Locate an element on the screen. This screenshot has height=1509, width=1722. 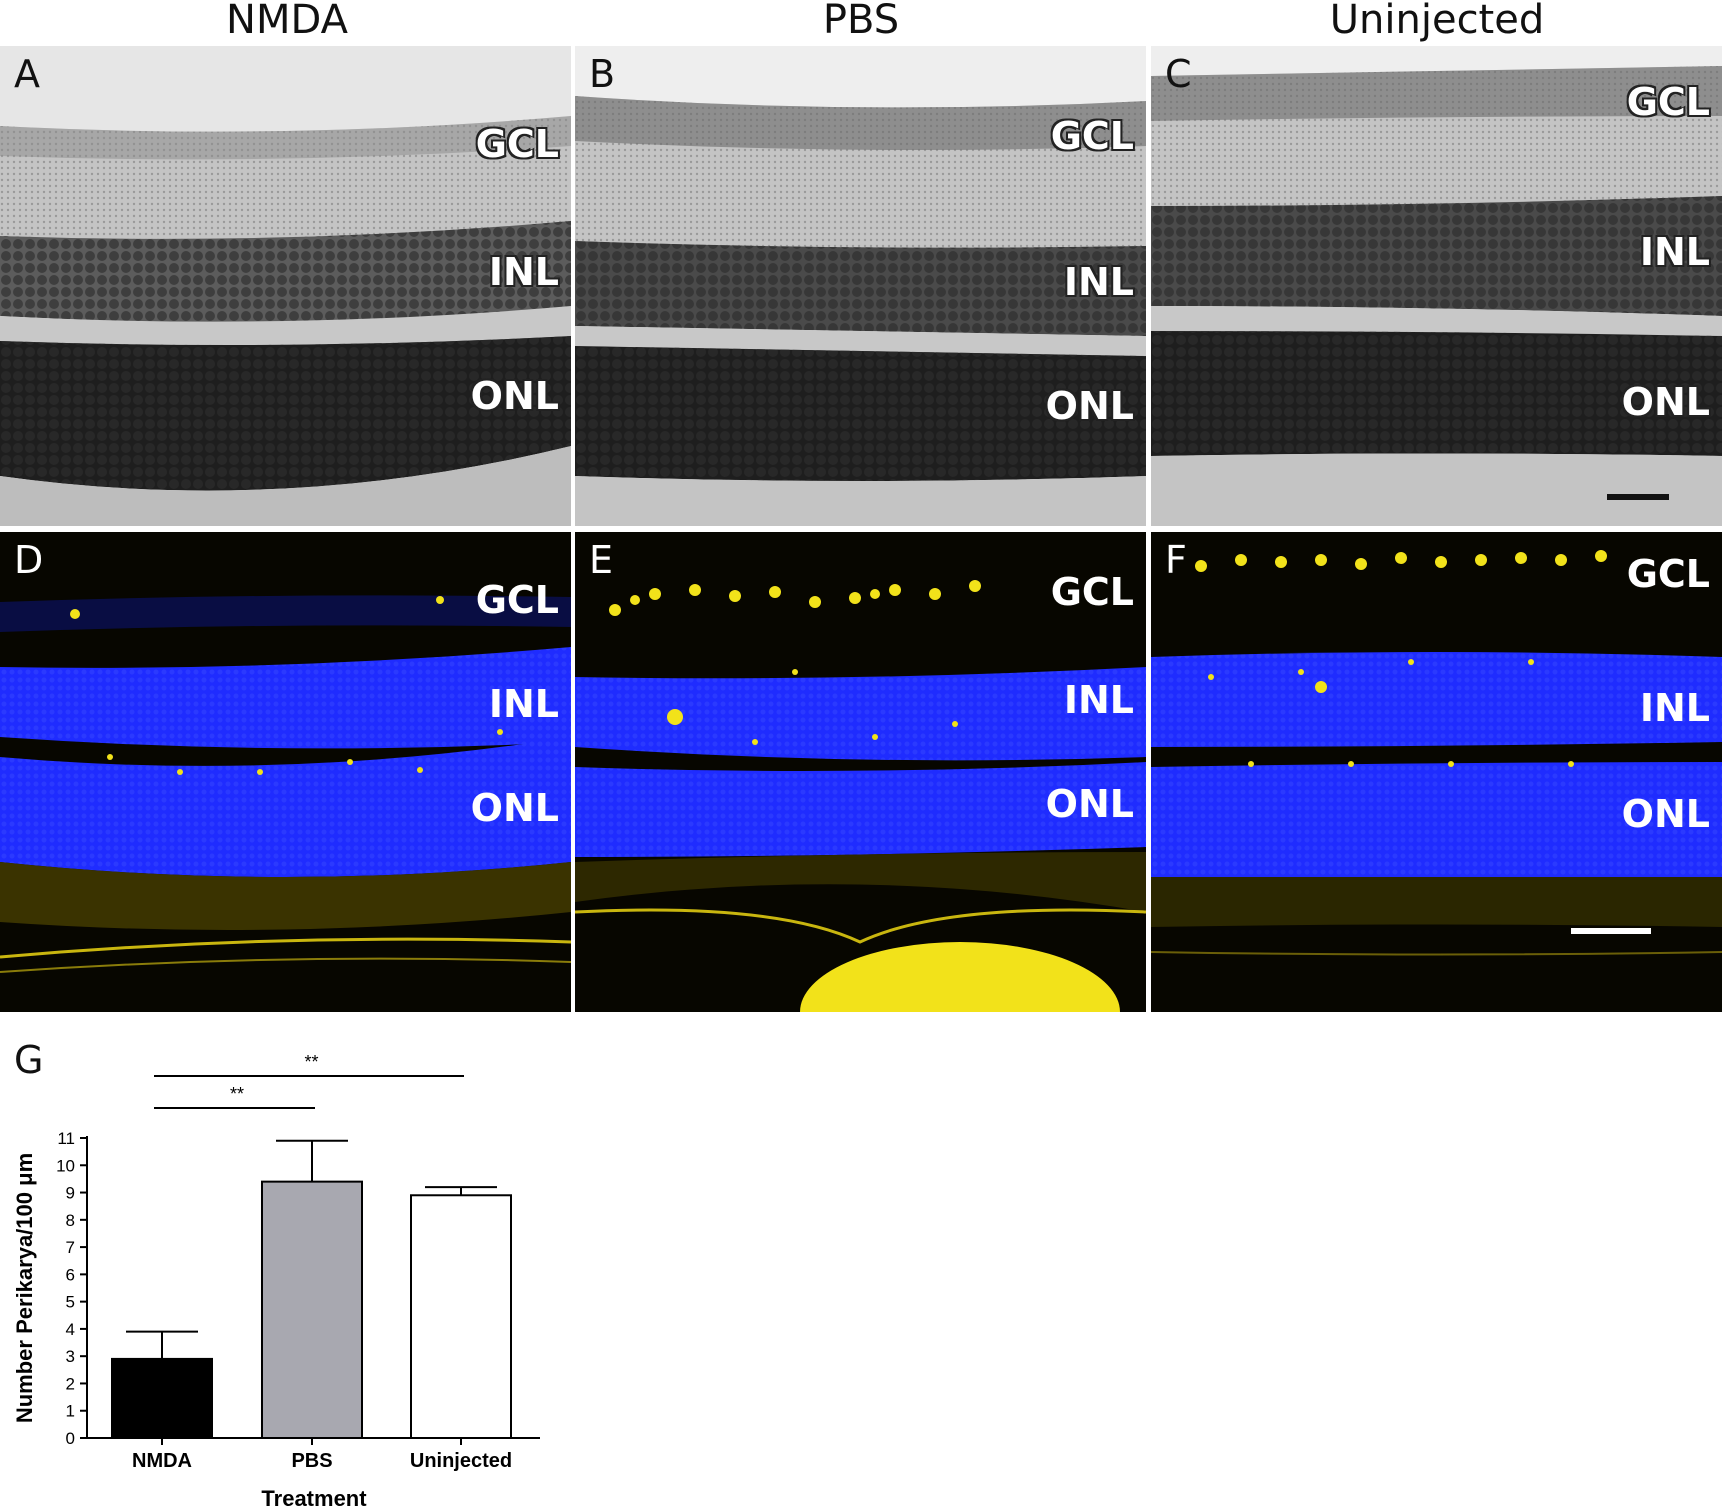
panel-label-e: E is located at coordinates (601, 560).